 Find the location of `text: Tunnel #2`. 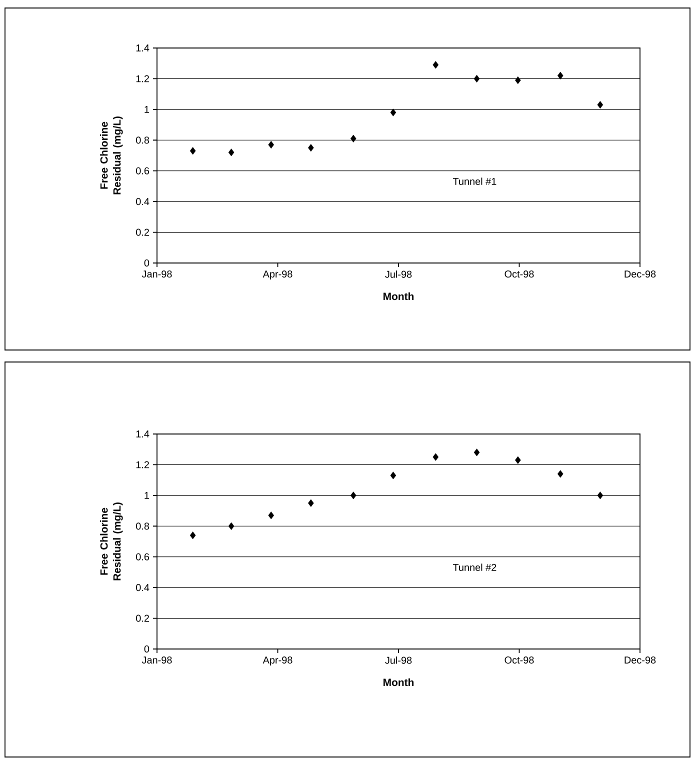

text: Tunnel #2 is located at coordinates (474, 567).